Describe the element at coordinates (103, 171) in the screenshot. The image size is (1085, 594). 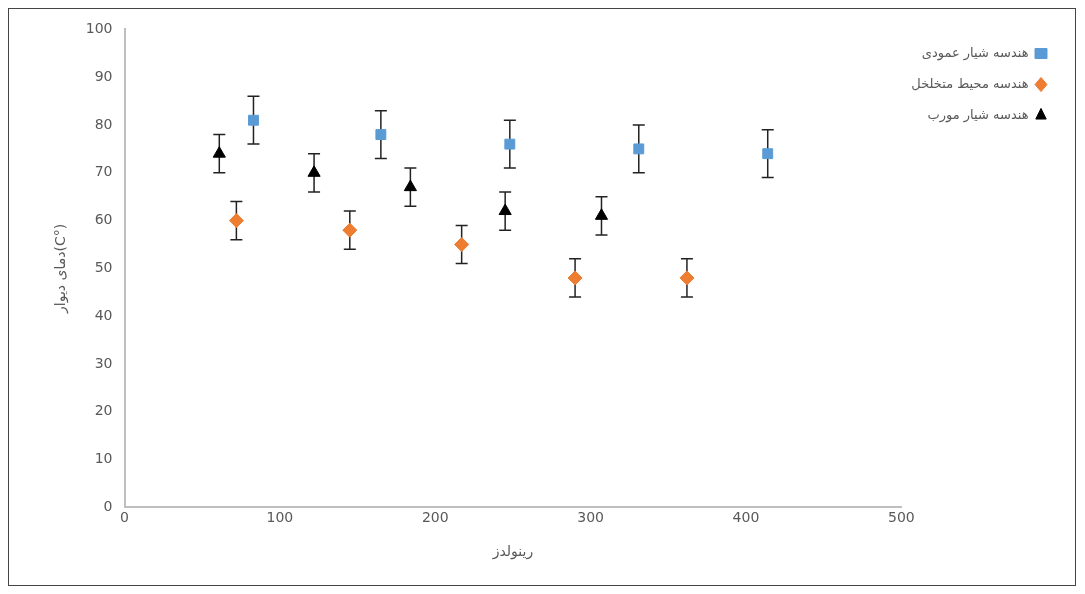
I see `y-tick-label: 70` at that location.